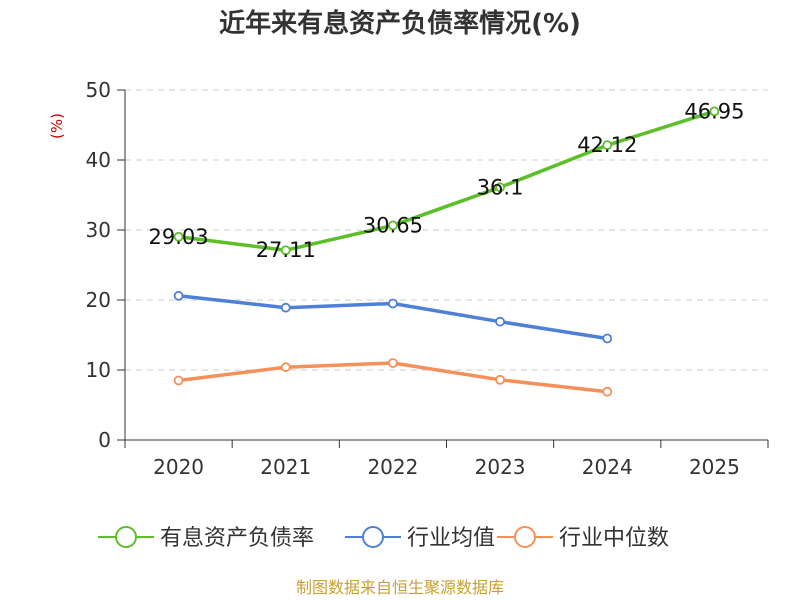  What do you see at coordinates (57, 126) in the screenshot?
I see `y-axis-label: (%)` at bounding box center [57, 126].